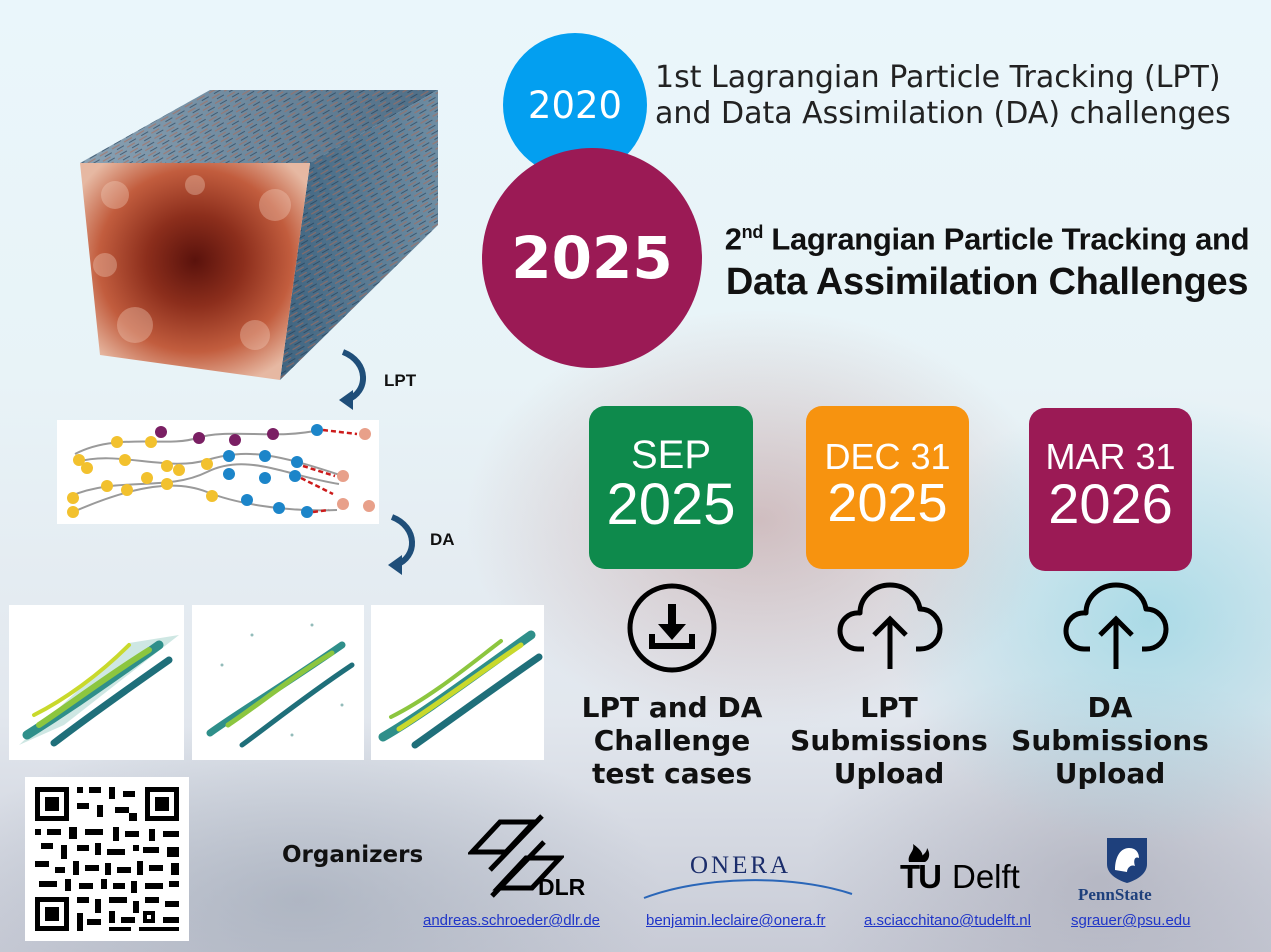 This screenshot has width=1271, height=952. I want to click on milestone-1-caption-line-1: LPT and DA, so click(672, 707).